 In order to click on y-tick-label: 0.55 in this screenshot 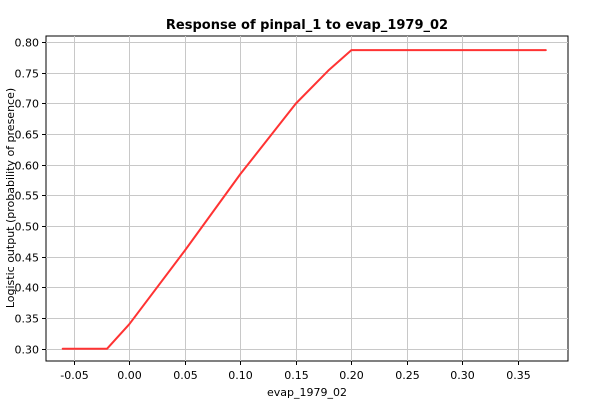, I will do `click(27, 196)`.